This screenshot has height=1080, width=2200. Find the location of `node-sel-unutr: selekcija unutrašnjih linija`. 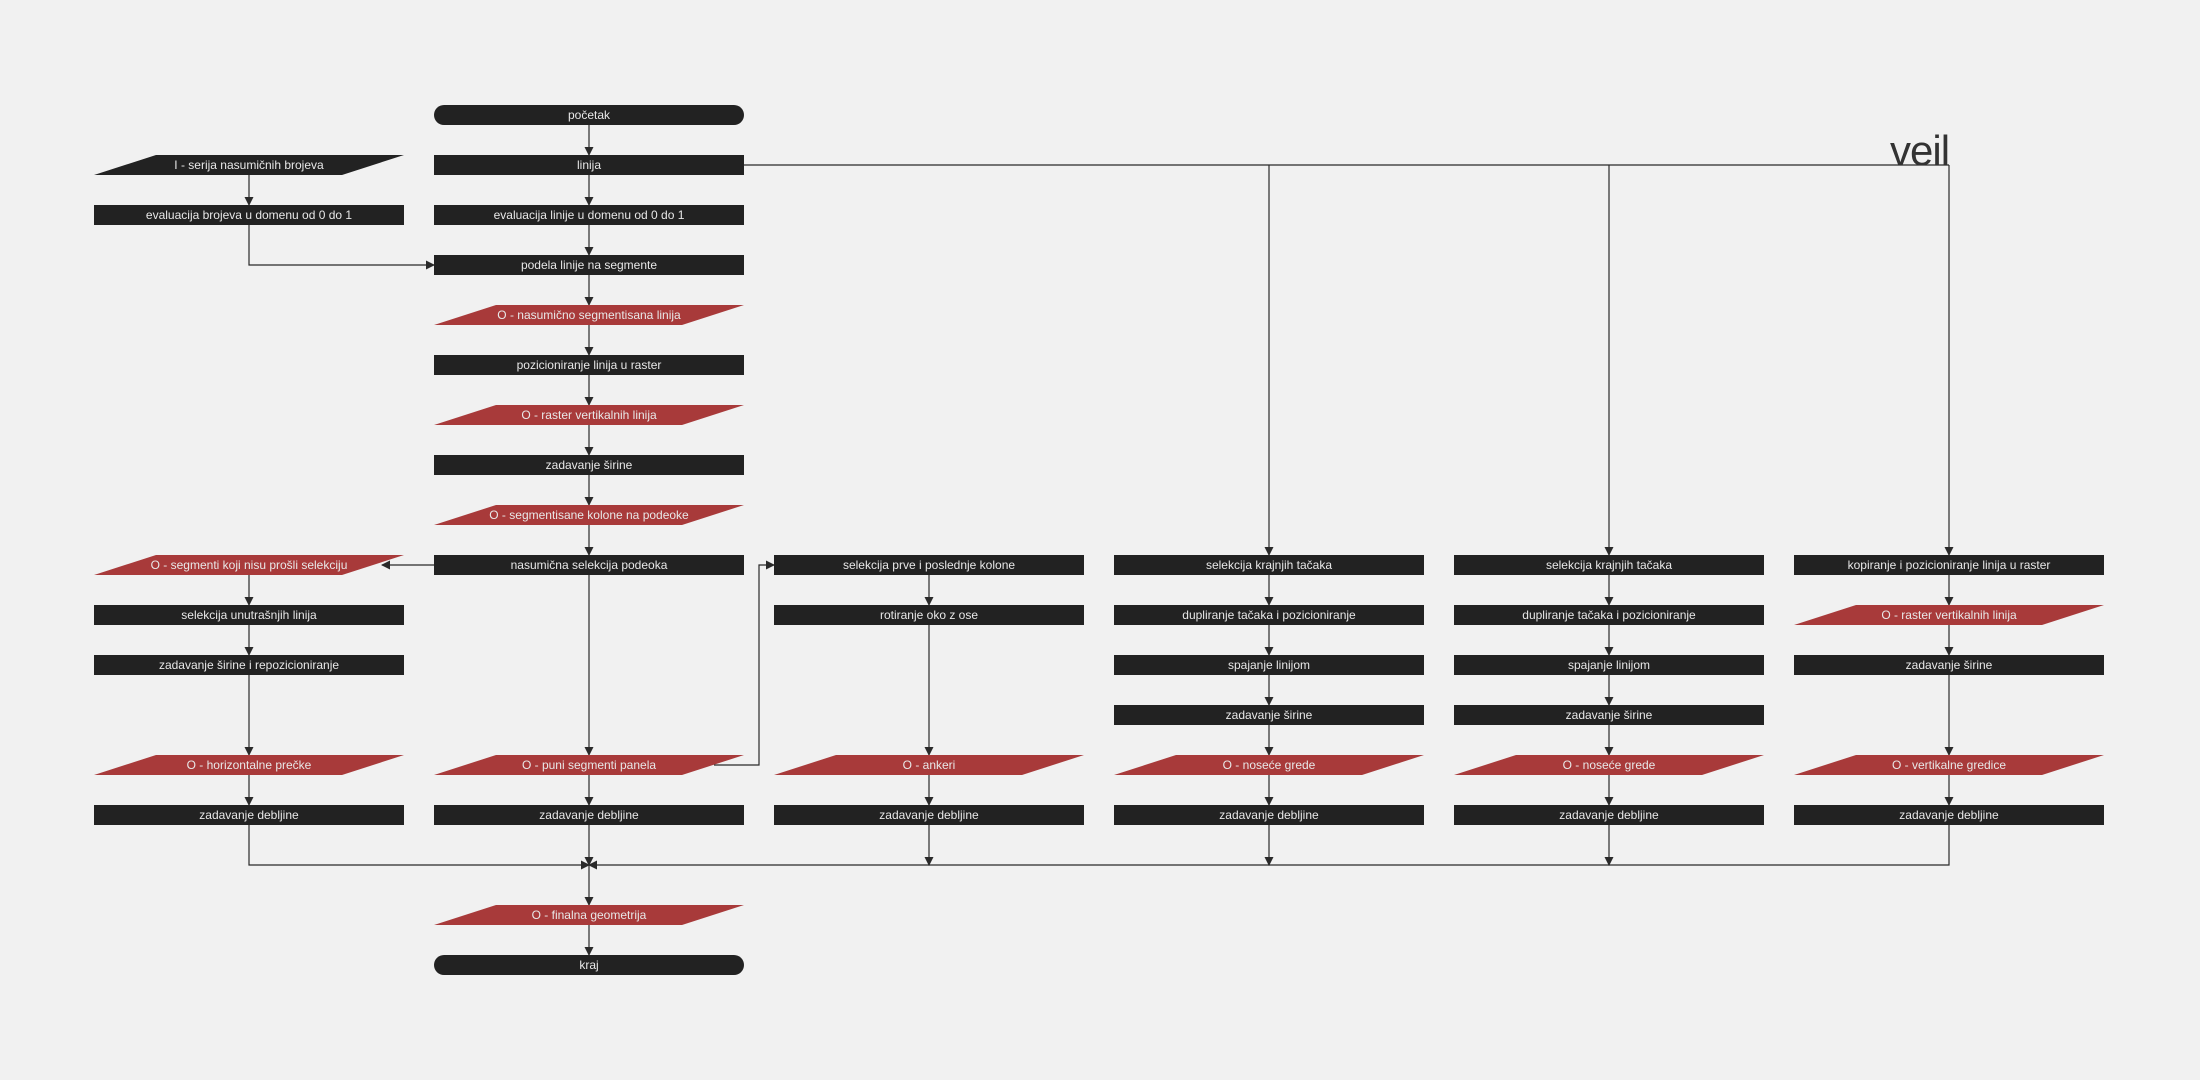

node-sel-unutr: selekcija unutrašnjih linija is located at coordinates (249, 615).